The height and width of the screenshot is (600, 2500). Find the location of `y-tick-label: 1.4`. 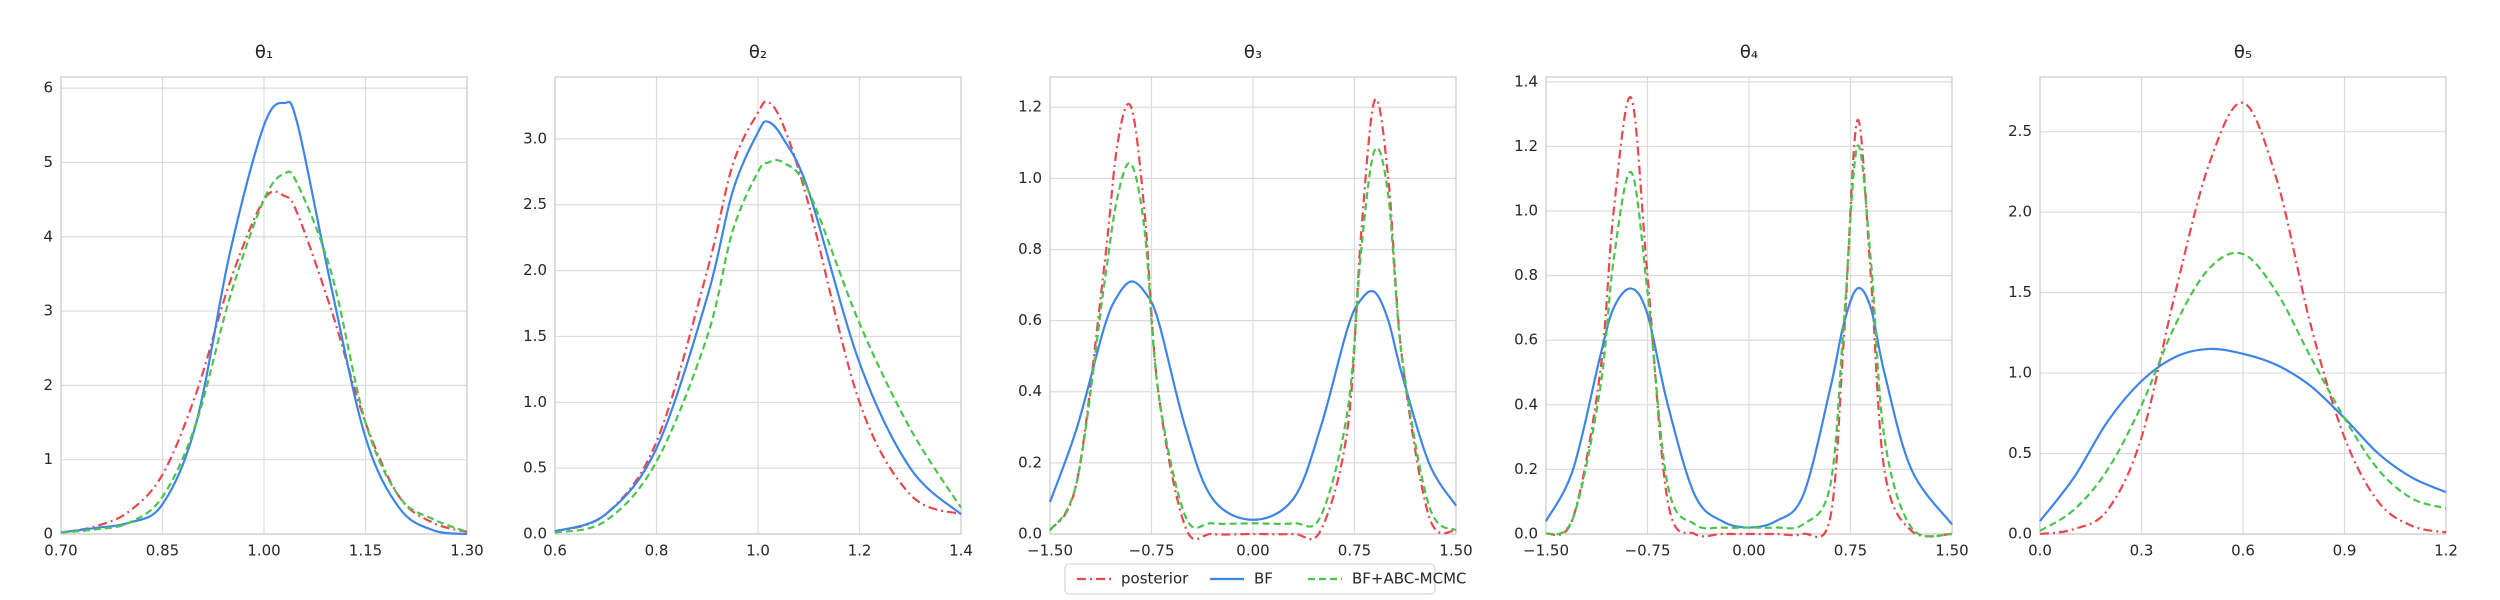

y-tick-label: 1.4 is located at coordinates (1526, 81).